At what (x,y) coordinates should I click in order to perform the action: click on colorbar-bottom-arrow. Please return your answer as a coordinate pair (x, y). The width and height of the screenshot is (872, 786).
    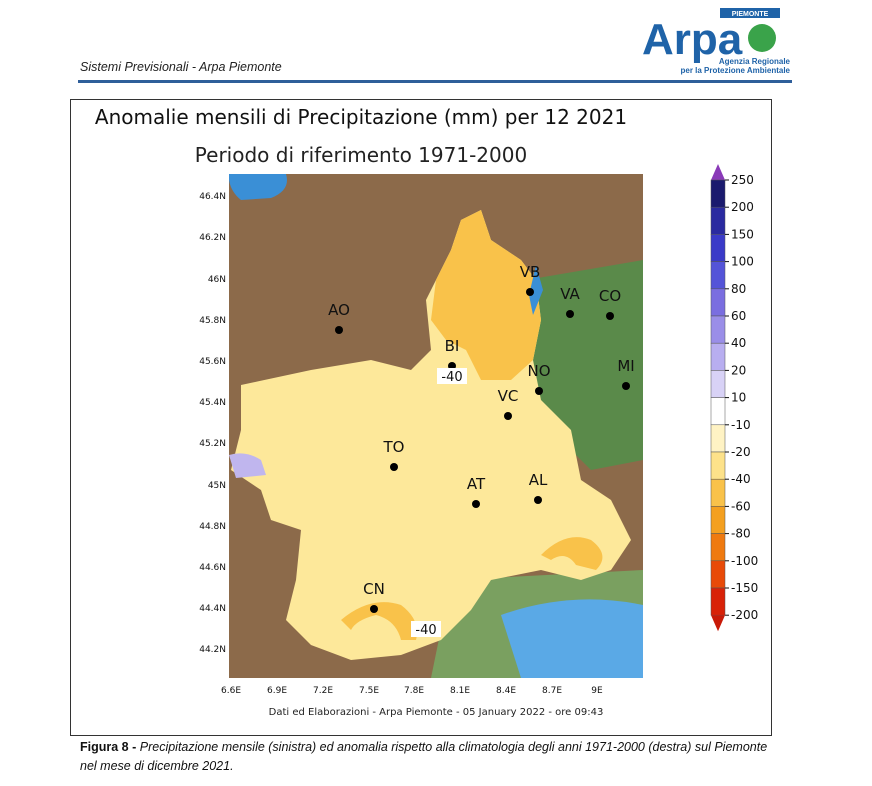
    Looking at the image, I should click on (718, 623).